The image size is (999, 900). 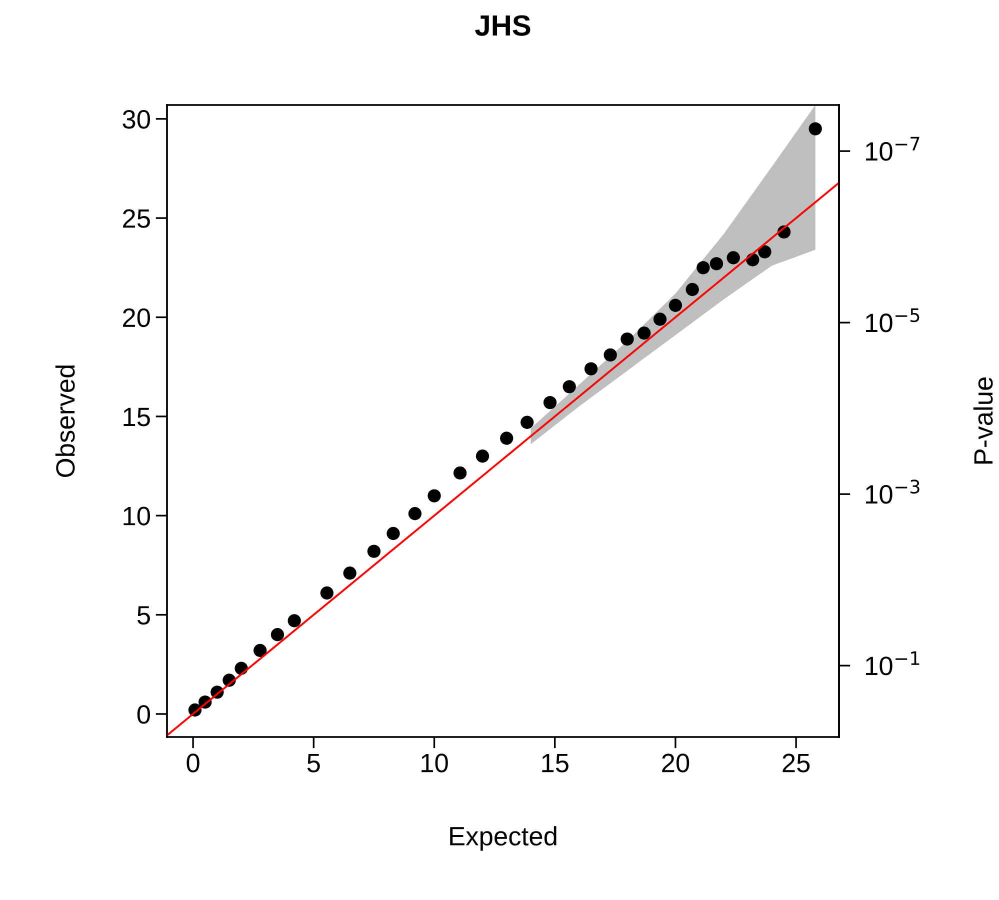 What do you see at coordinates (676, 763) in the screenshot?
I see `x-tick-label: 20` at bounding box center [676, 763].